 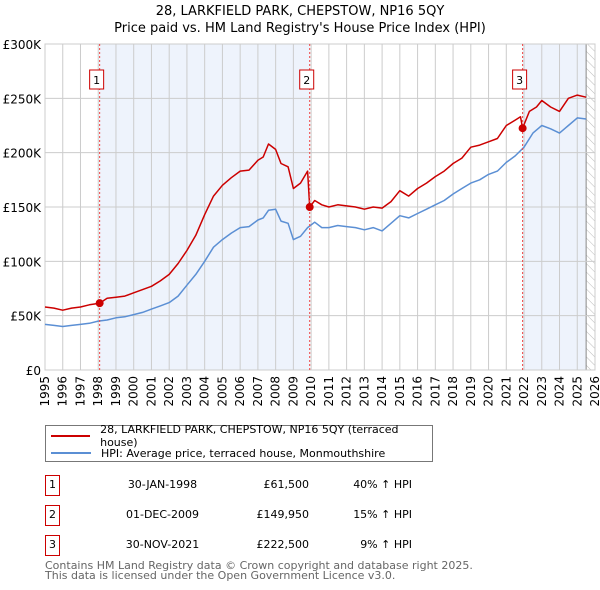 I want to click on y-tick-label: £150K, so click(x=23, y=208).